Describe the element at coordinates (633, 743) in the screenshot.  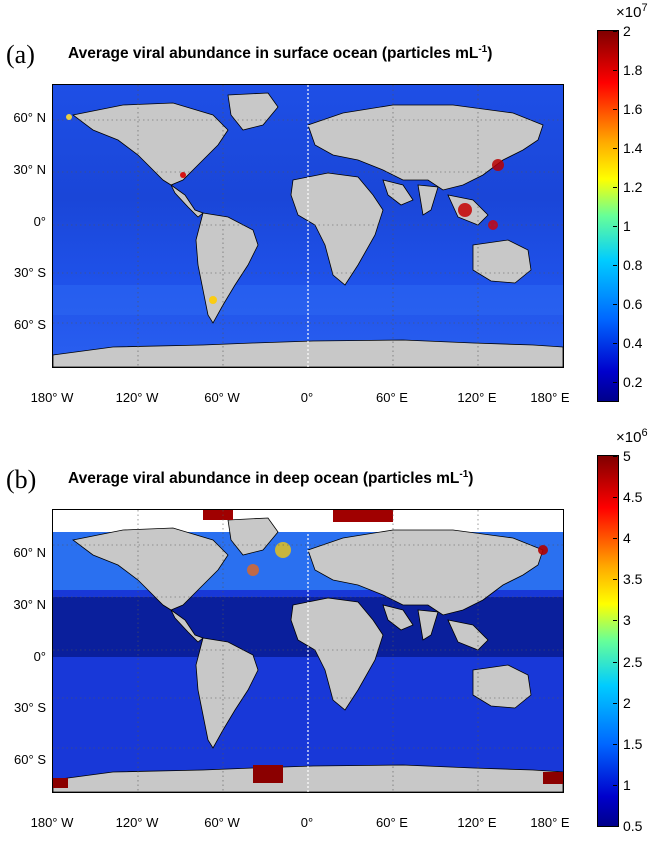
I see `colorbar-tick-label: 1.5` at that location.